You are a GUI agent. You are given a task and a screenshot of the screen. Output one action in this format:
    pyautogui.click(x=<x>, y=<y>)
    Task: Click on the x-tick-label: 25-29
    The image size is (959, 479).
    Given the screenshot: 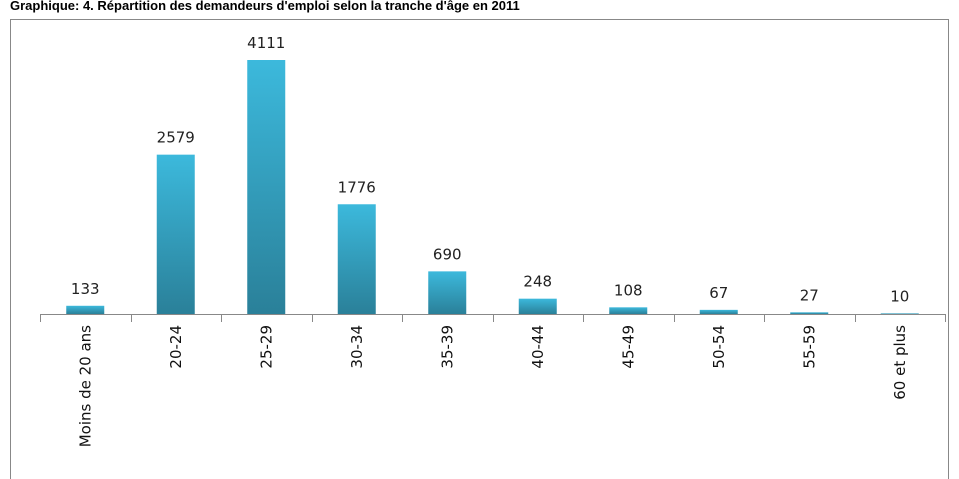 What is the action you would take?
    pyautogui.click(x=266, y=347)
    